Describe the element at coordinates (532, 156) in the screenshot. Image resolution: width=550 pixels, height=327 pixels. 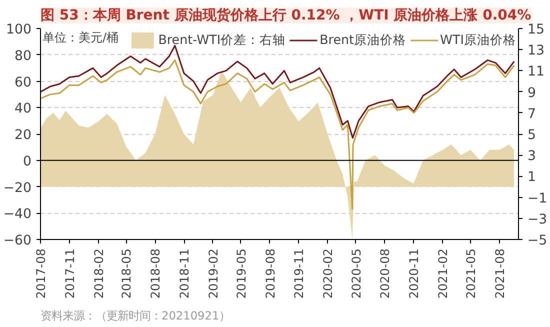
I see `y2-tick-label: 3` at that location.